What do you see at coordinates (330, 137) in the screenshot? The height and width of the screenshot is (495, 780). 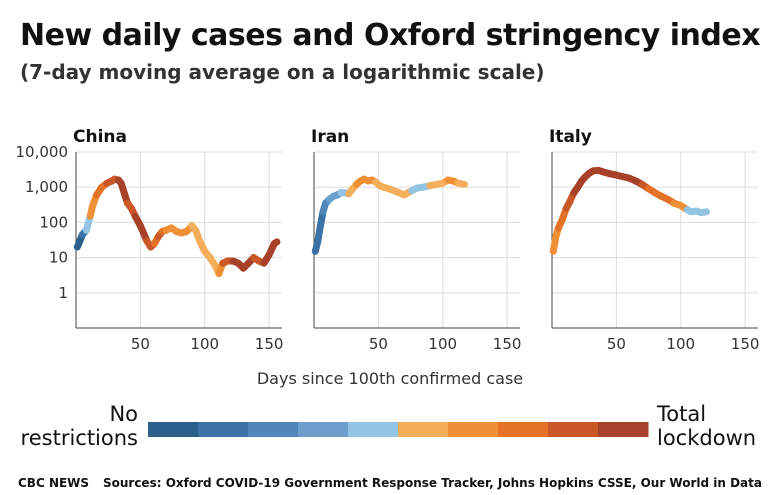 I see `panel-title: Iran` at bounding box center [330, 137].